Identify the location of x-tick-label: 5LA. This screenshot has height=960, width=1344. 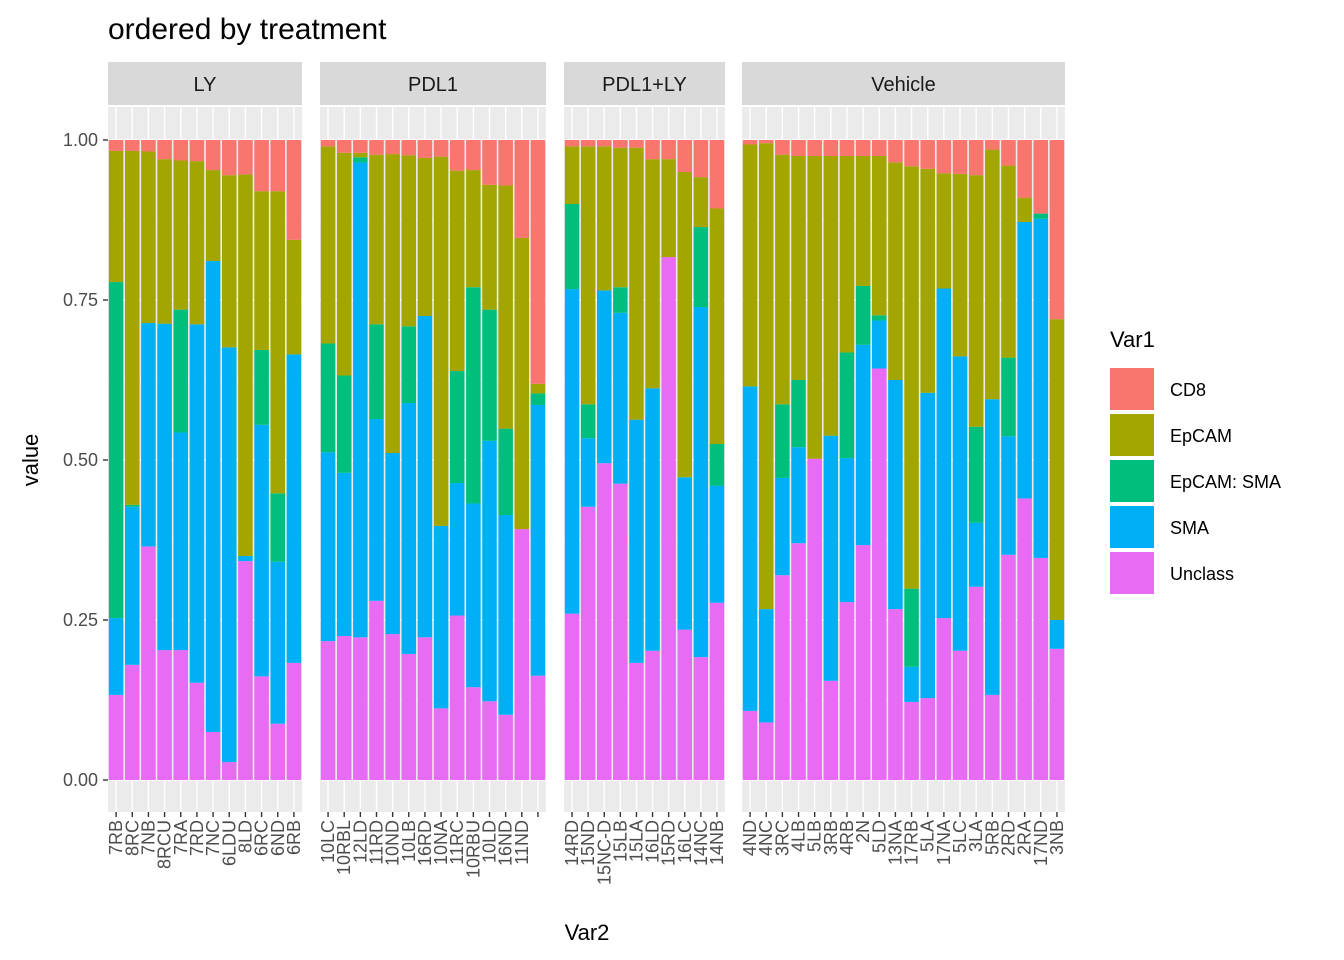
(928, 836).